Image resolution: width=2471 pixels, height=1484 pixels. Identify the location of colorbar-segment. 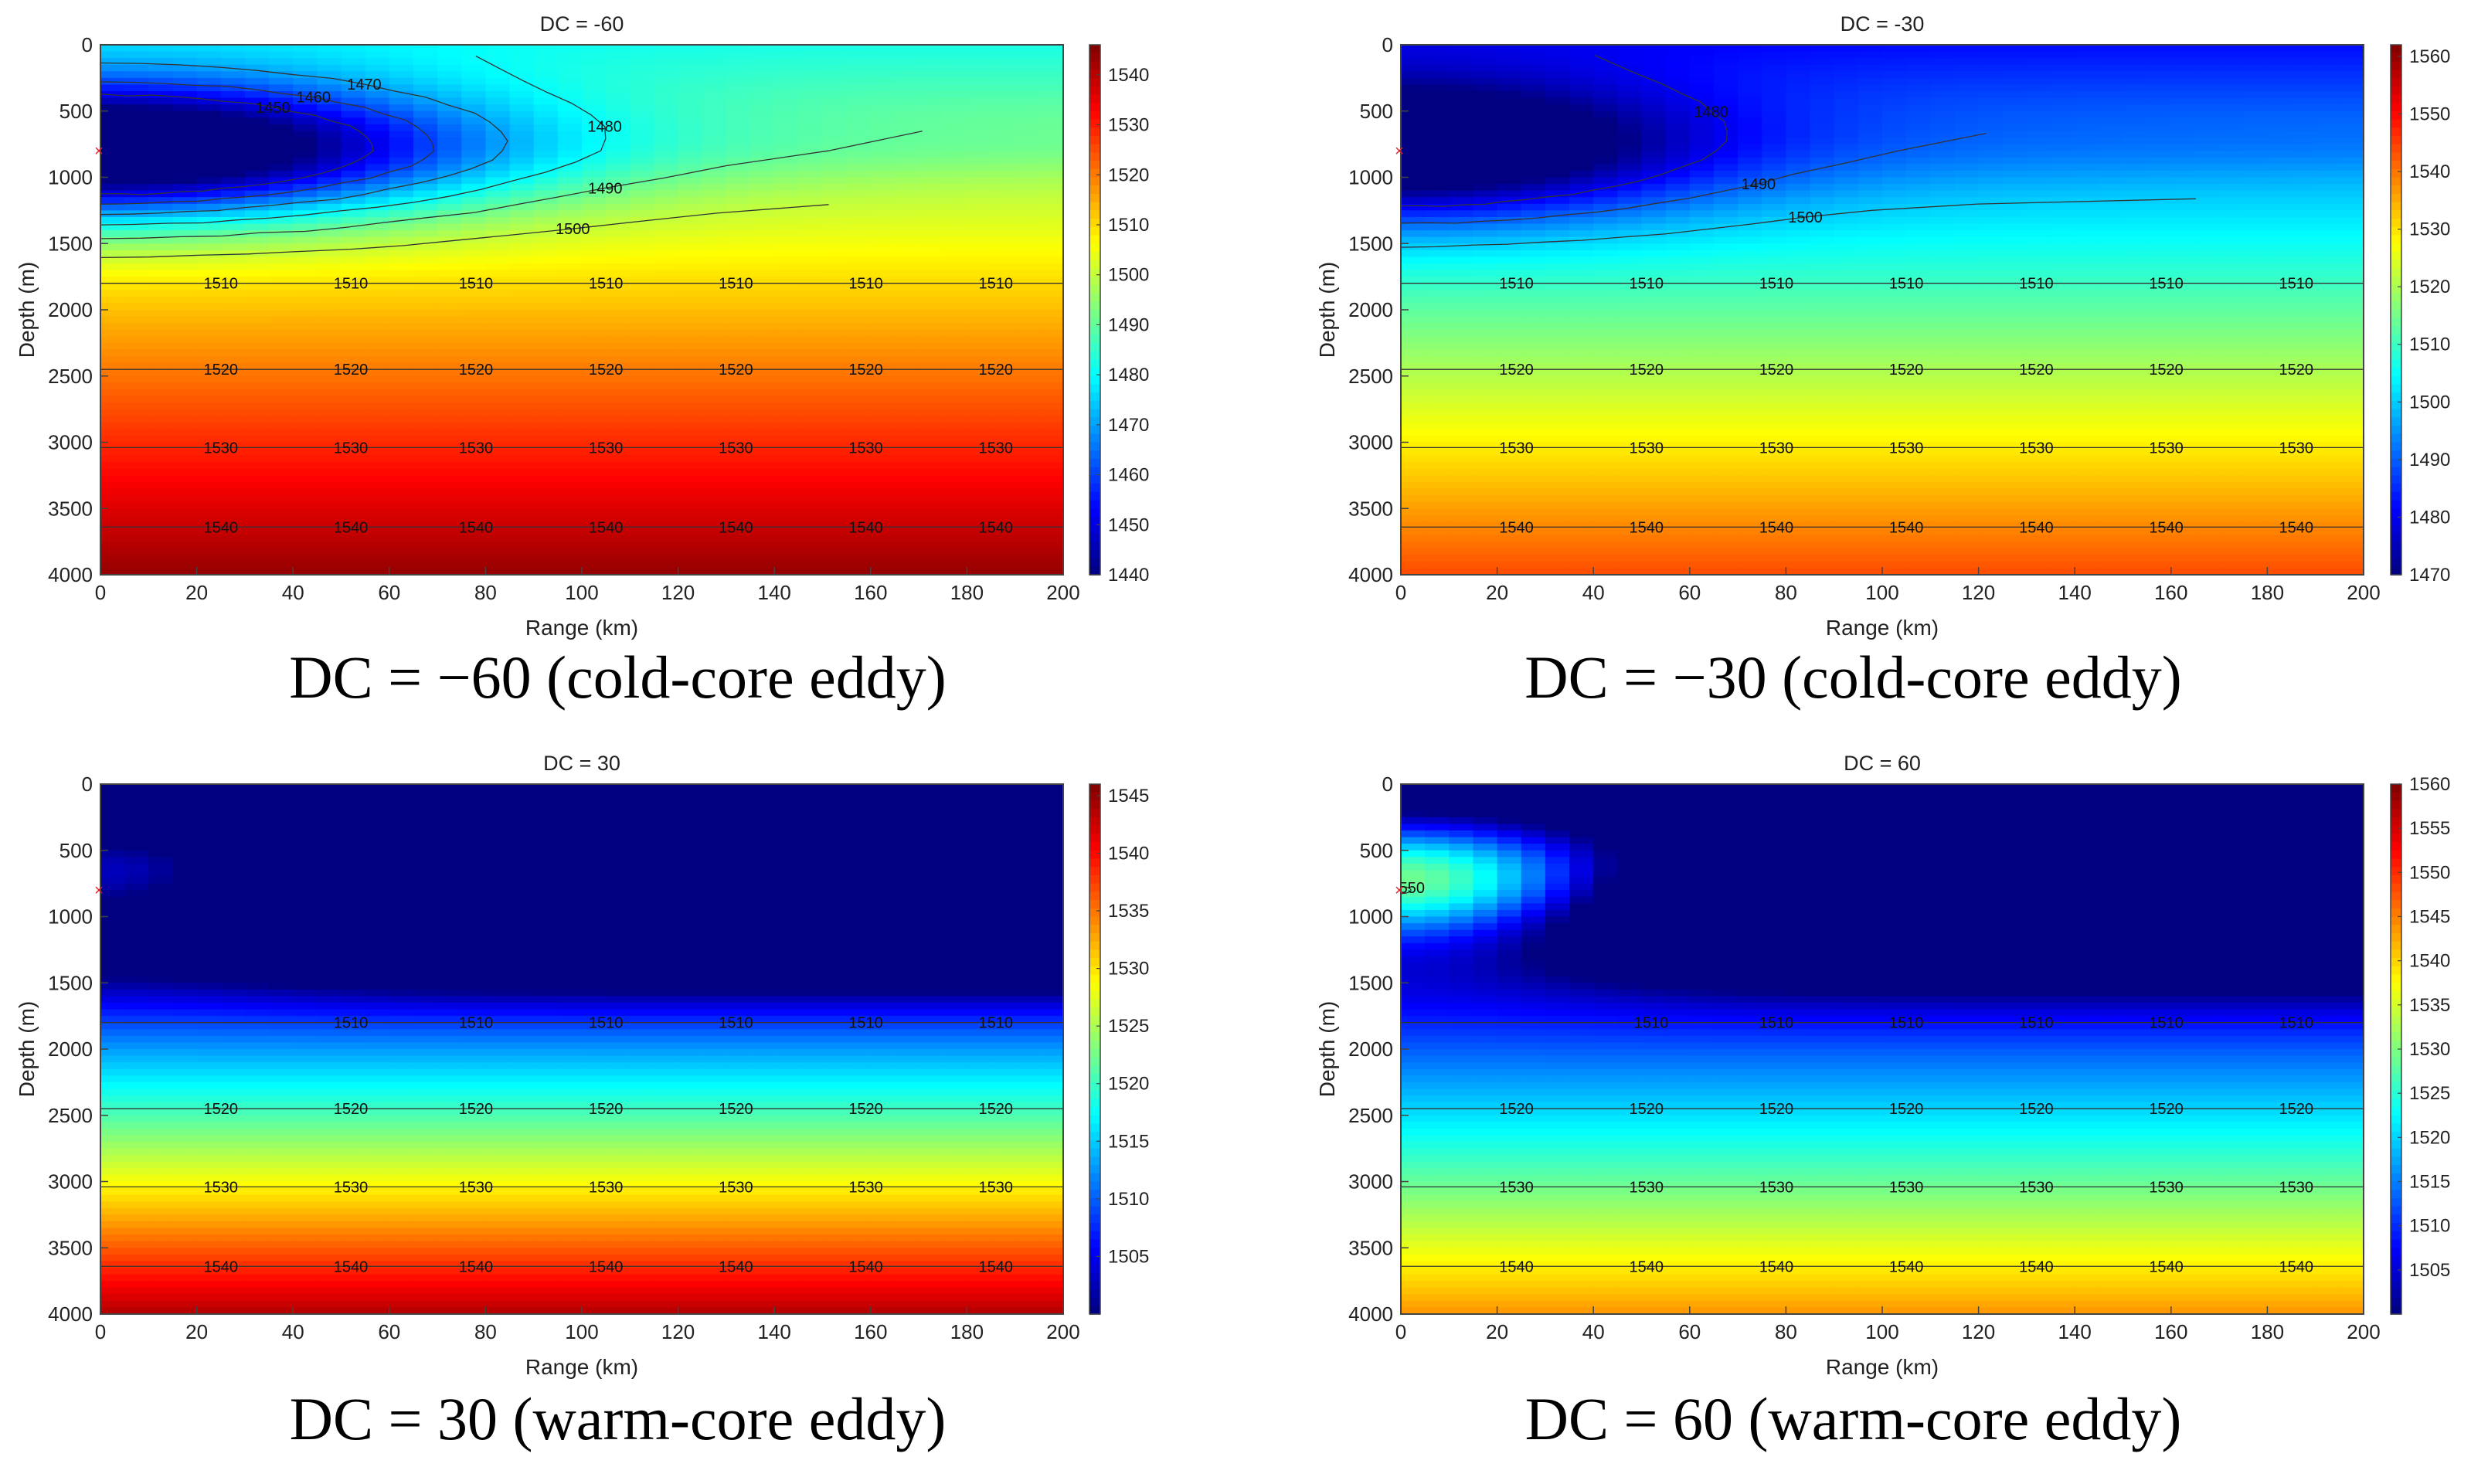
(1094, 530).